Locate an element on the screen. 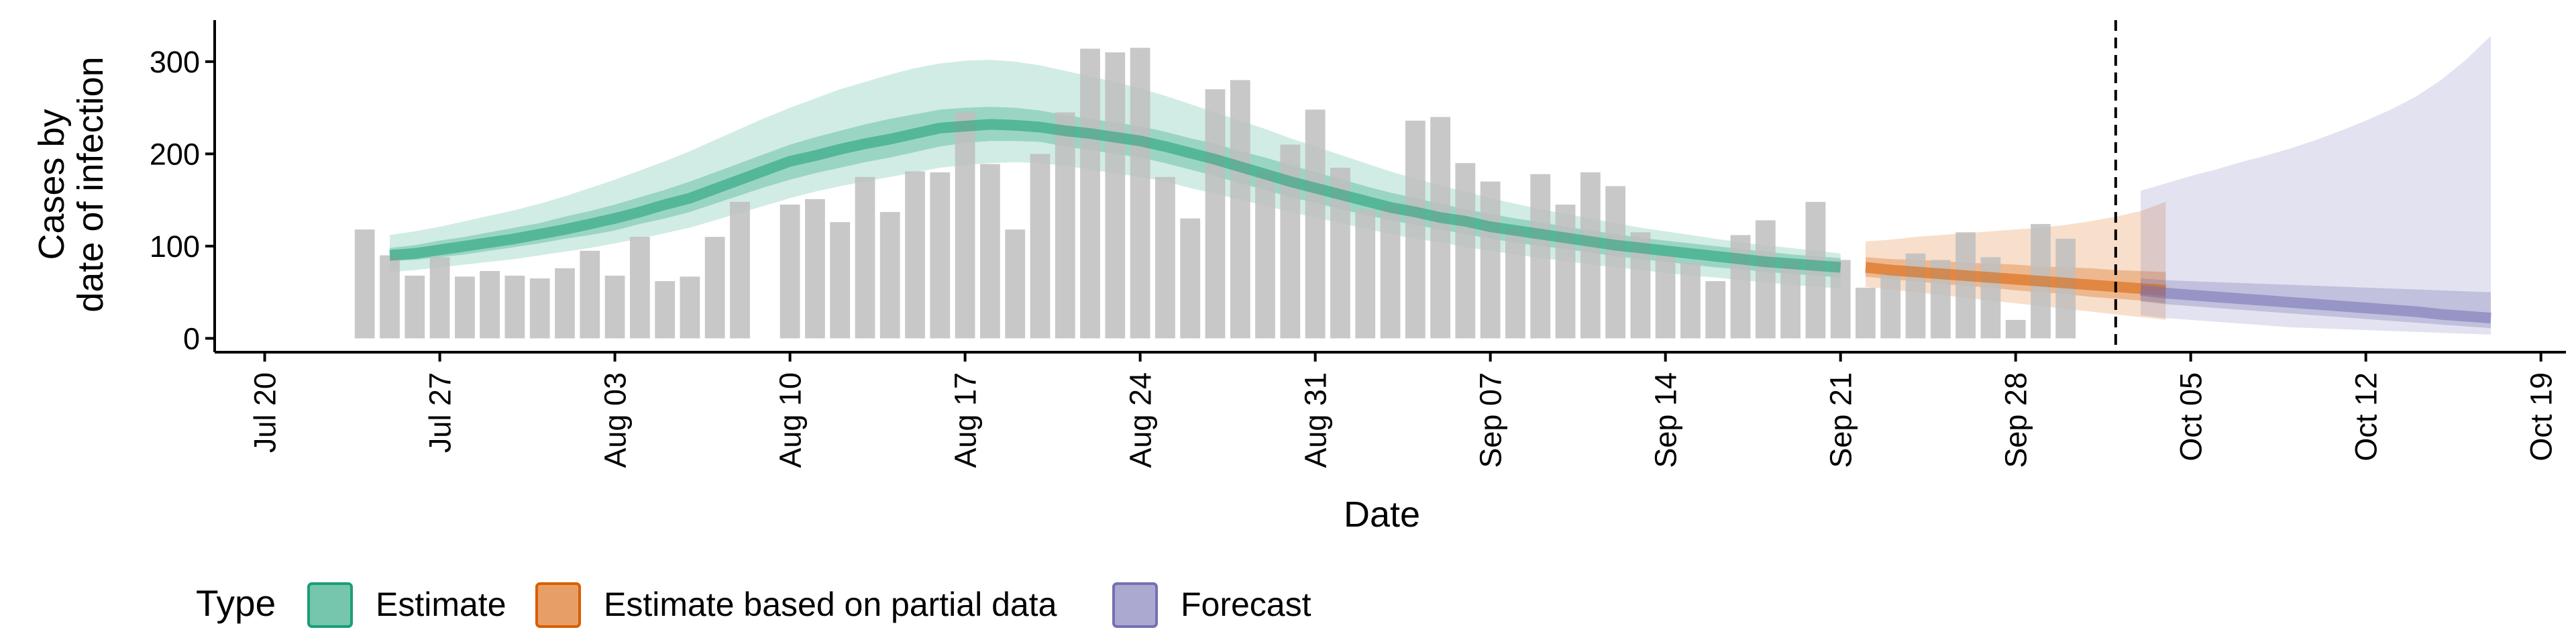 Image resolution: width=2576 pixels, height=644 pixels. y-tick-label: 200 is located at coordinates (175, 154).